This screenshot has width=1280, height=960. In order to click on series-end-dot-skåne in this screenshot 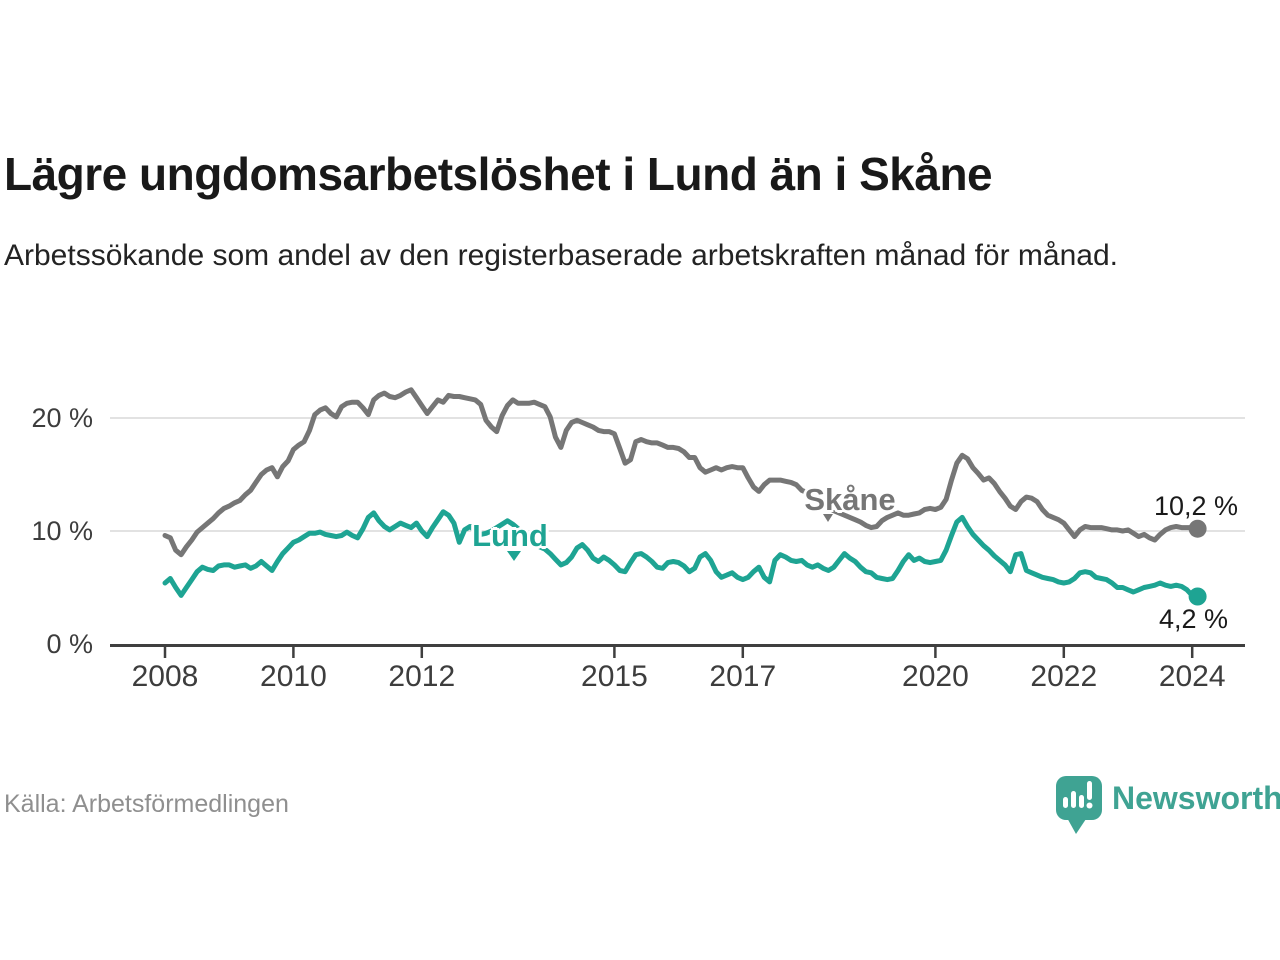, I will do `click(1197, 528)`.